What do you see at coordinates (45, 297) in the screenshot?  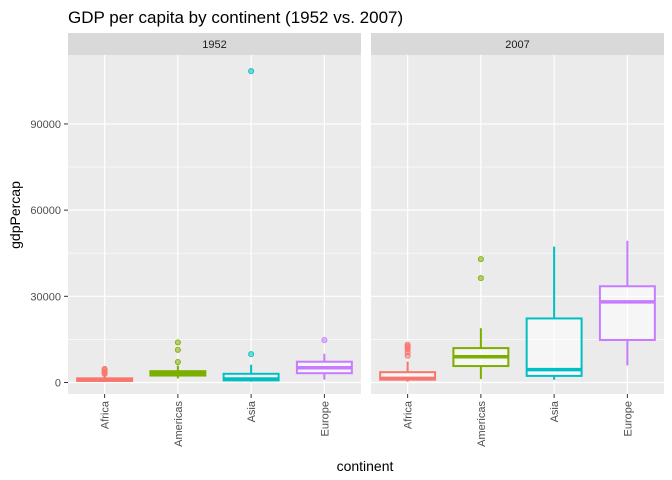 I see `y-tick-label: 30000` at bounding box center [45, 297].